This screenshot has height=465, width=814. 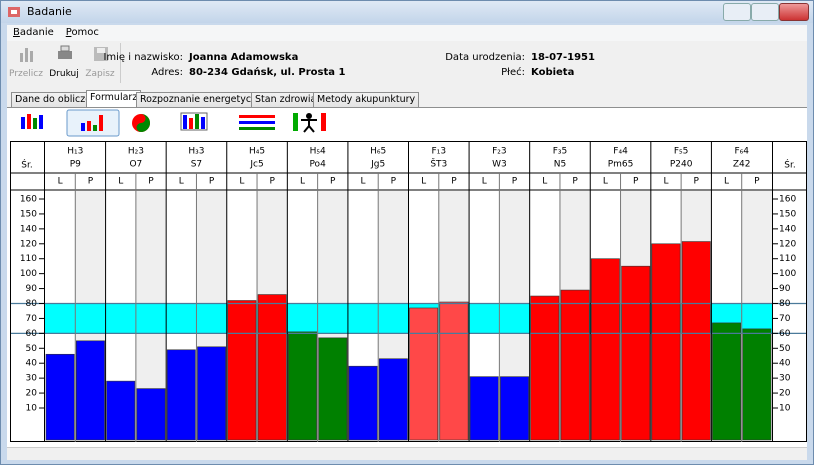 I want to click on close-button, so click(x=794, y=12).